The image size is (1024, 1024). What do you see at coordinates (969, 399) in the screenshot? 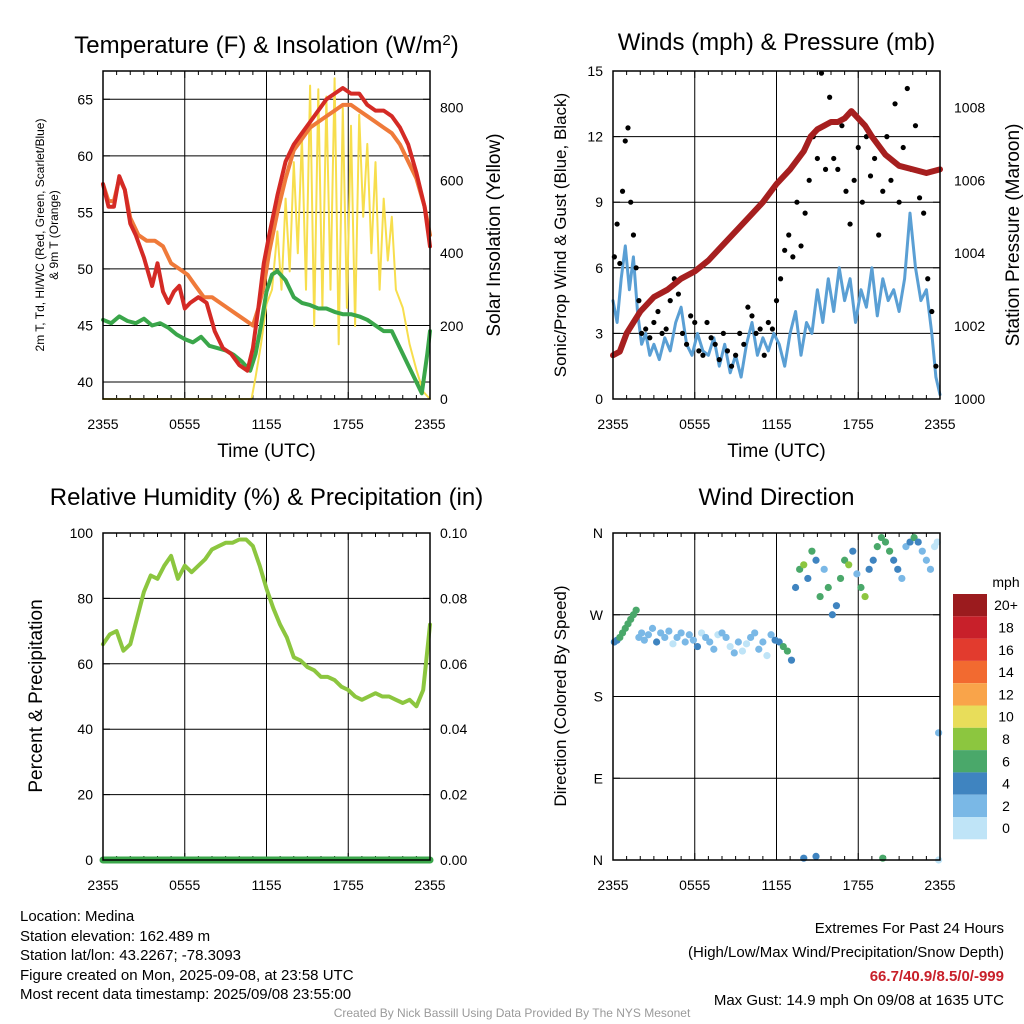
I see `y2-tick-label: 1000` at bounding box center [969, 399].